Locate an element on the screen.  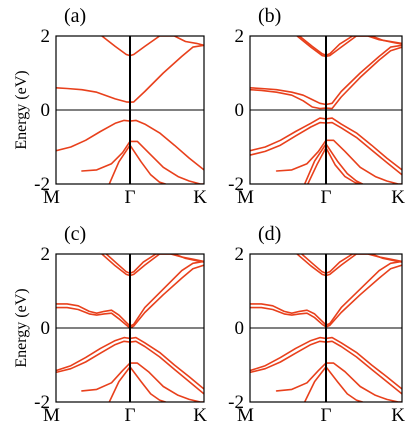
panel-label: (c) is located at coordinates (75, 234).